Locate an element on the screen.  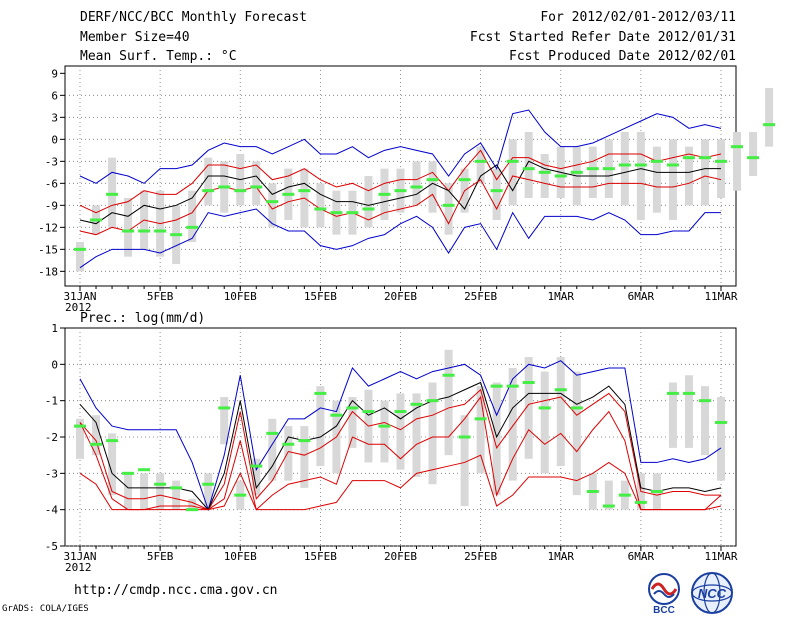
ncc-logo: NCC is located at coordinates (712, 593).